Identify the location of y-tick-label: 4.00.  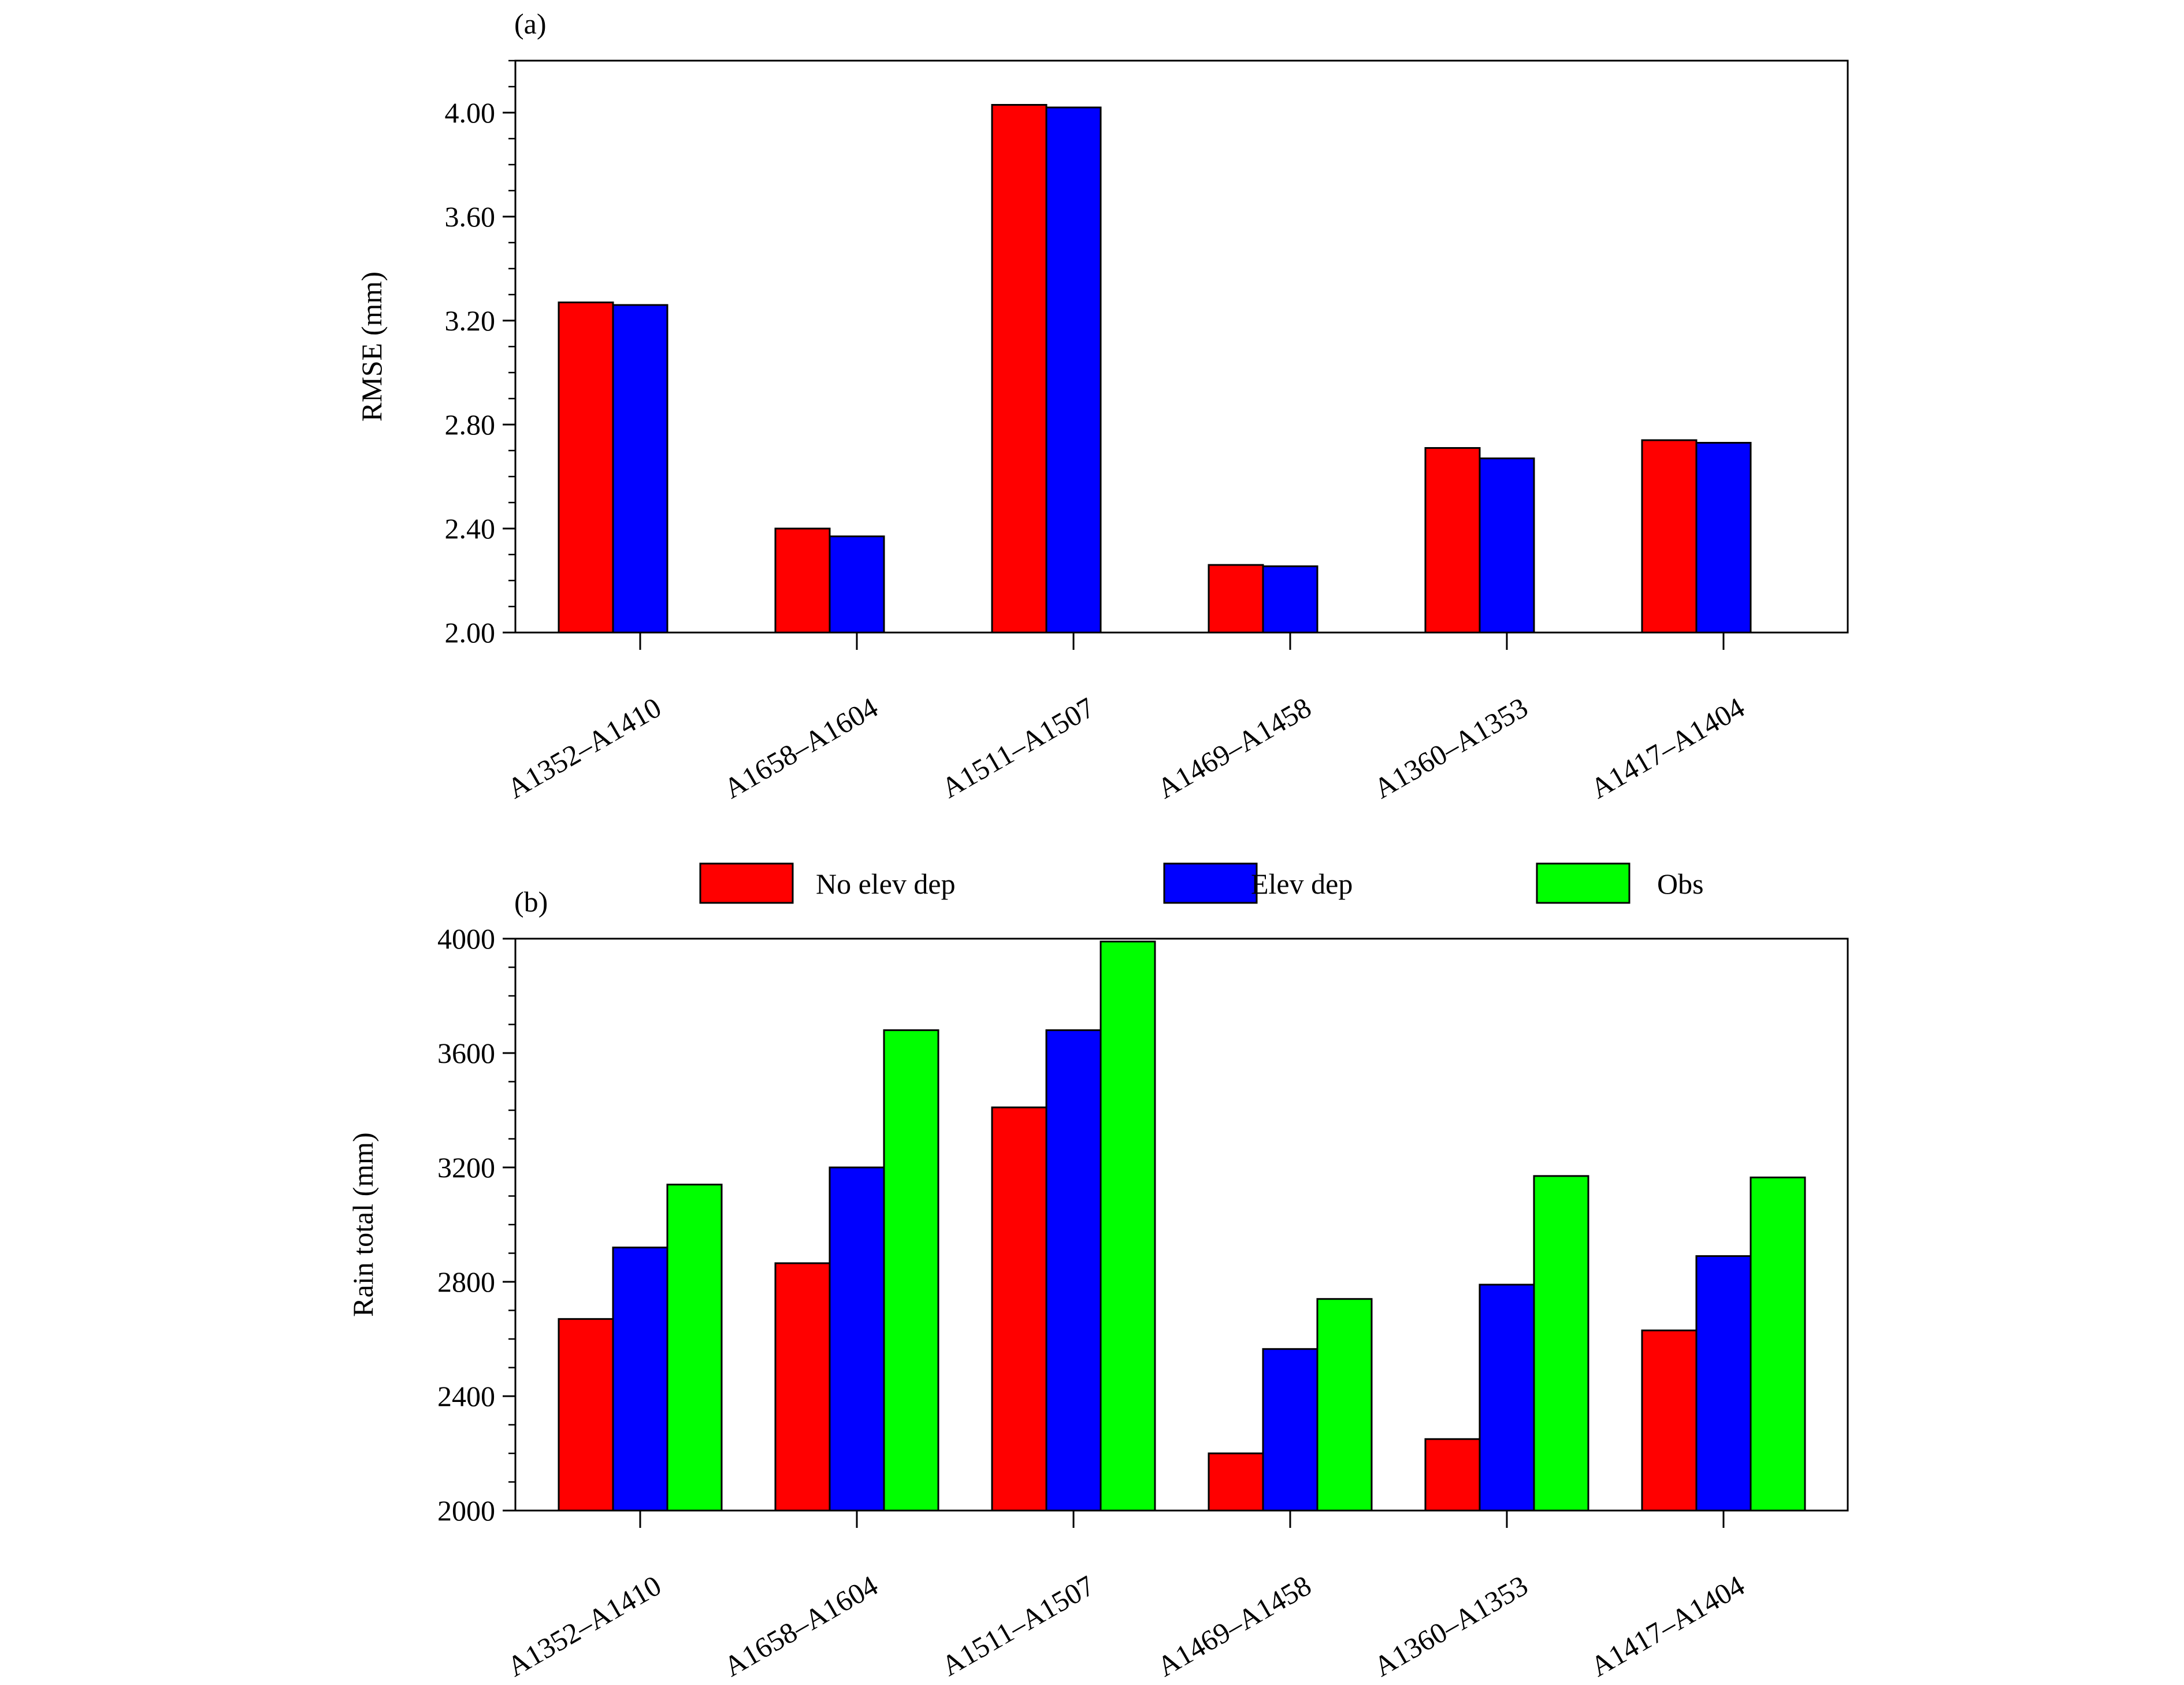
(470, 112).